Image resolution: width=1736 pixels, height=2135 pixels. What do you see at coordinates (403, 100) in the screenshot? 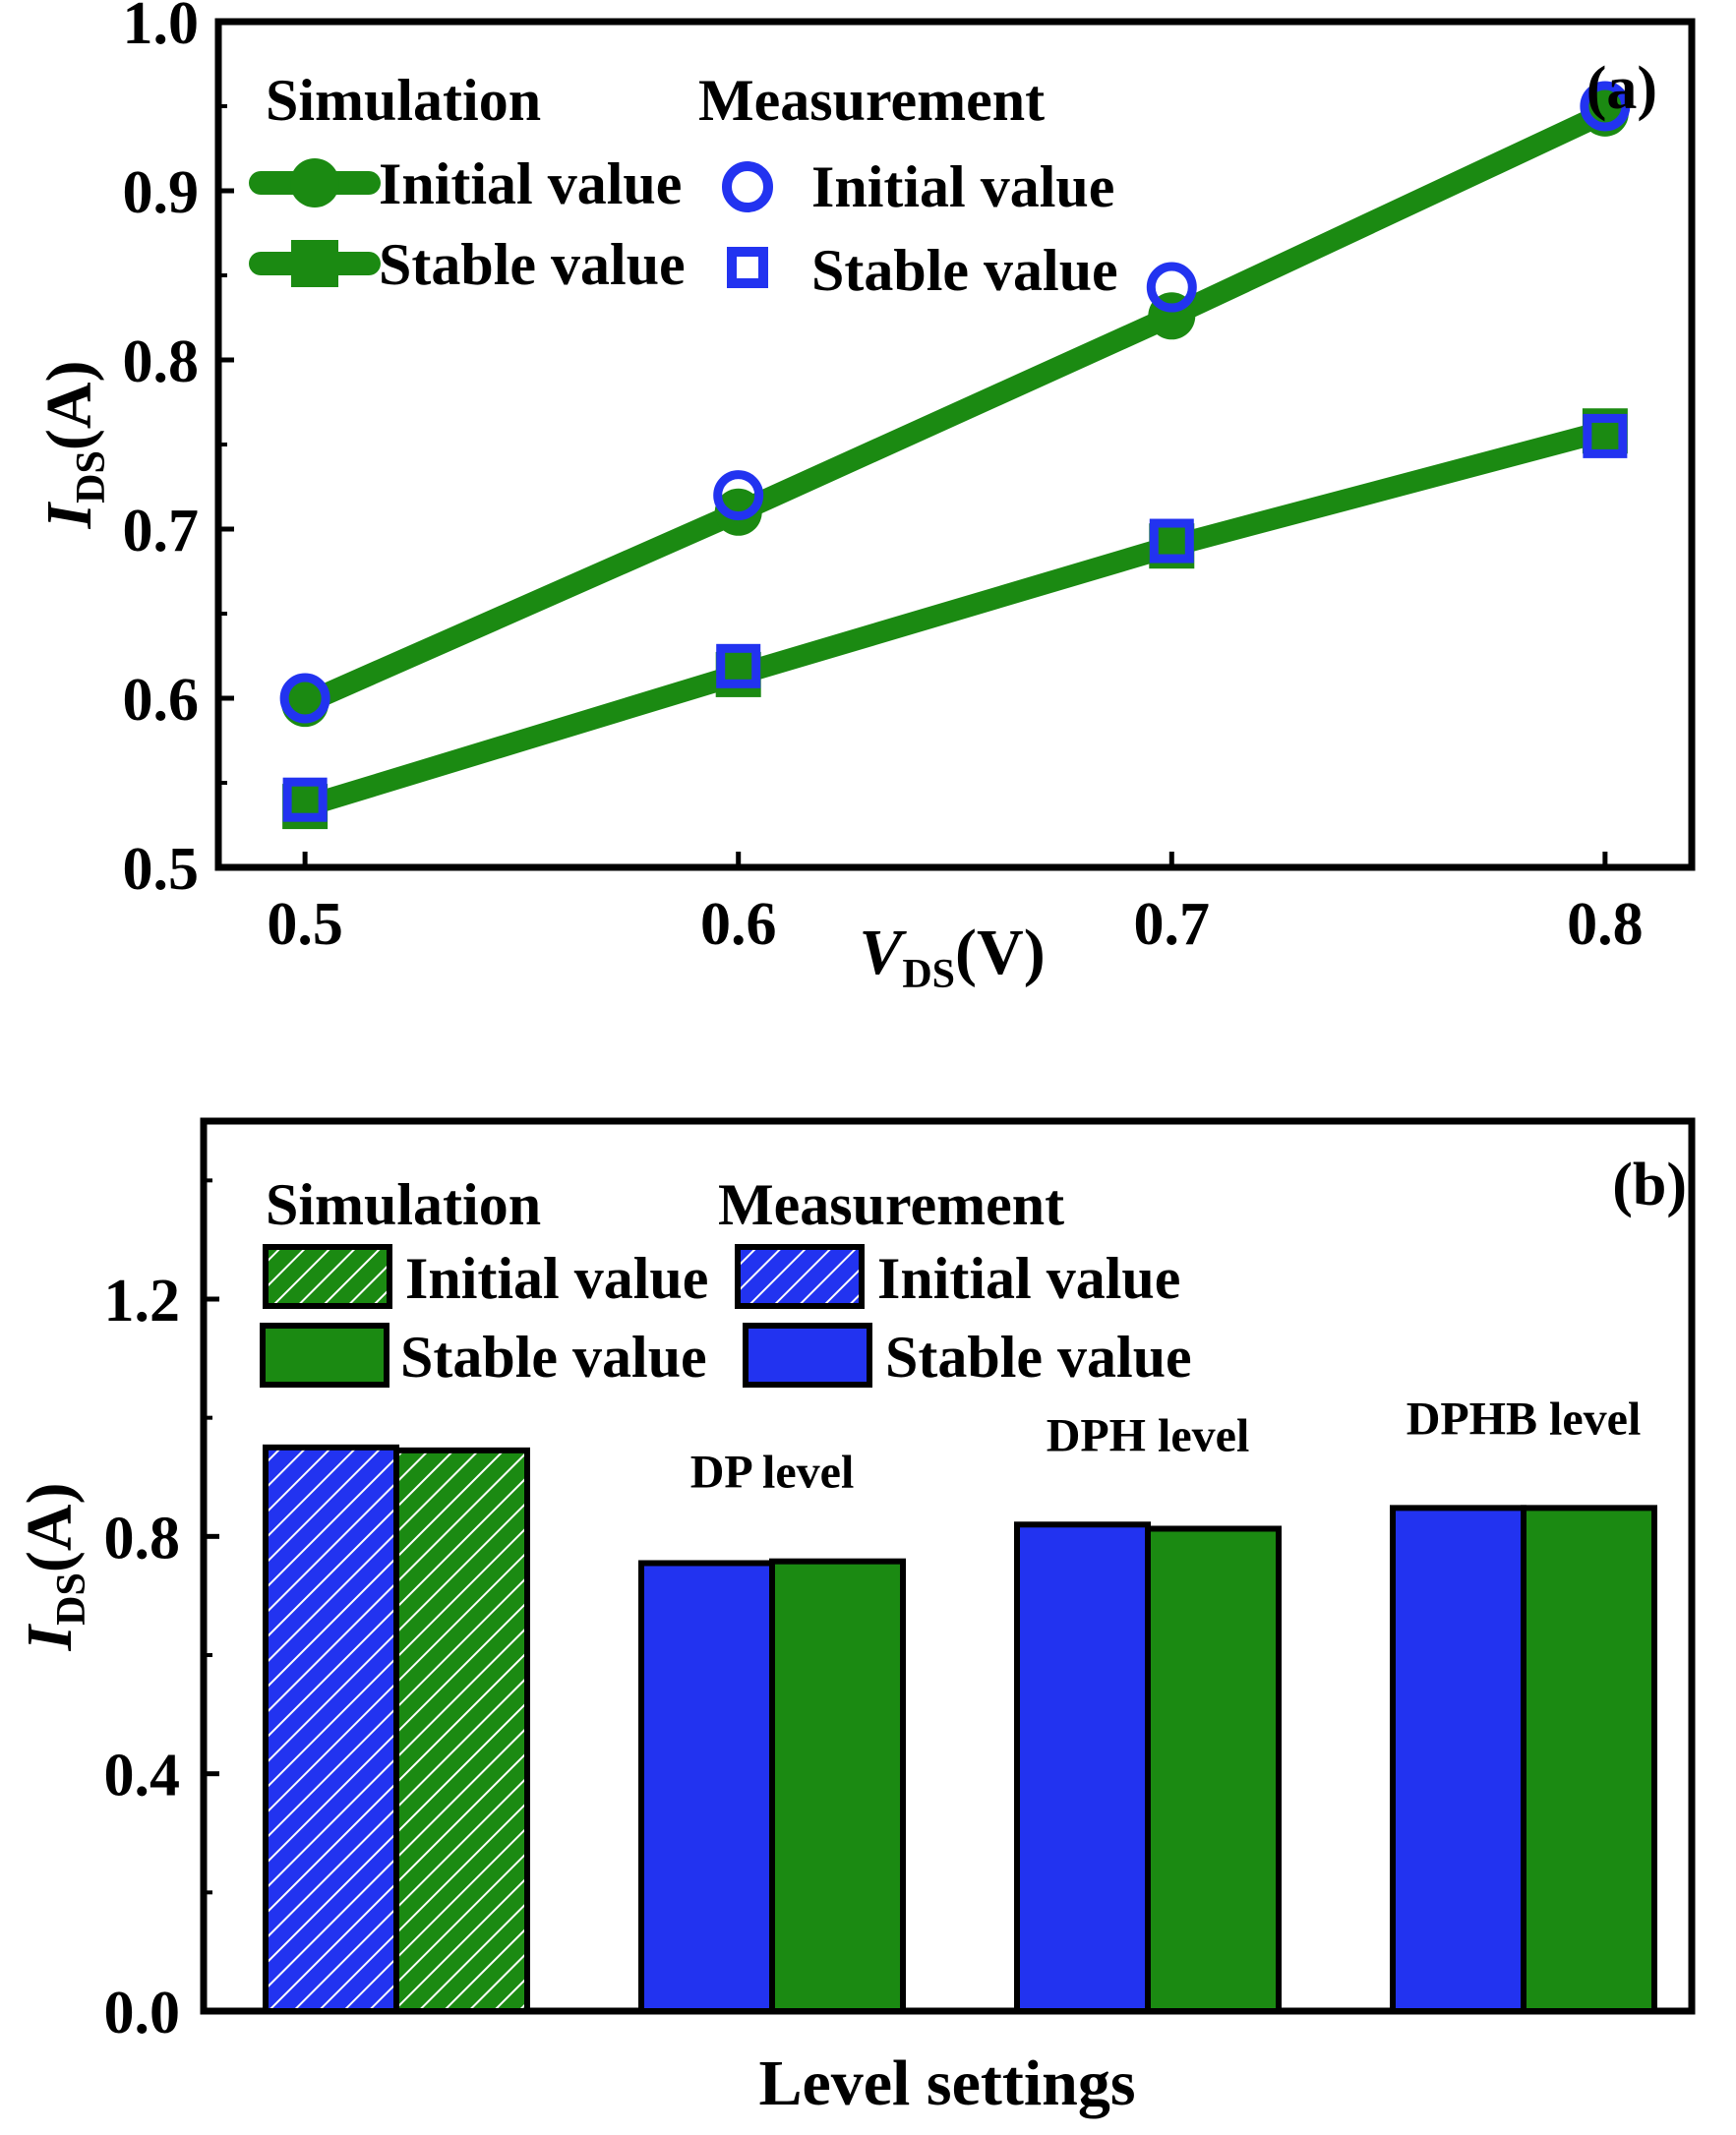
I see `legend-a-sim-header: Simulation` at bounding box center [403, 100].